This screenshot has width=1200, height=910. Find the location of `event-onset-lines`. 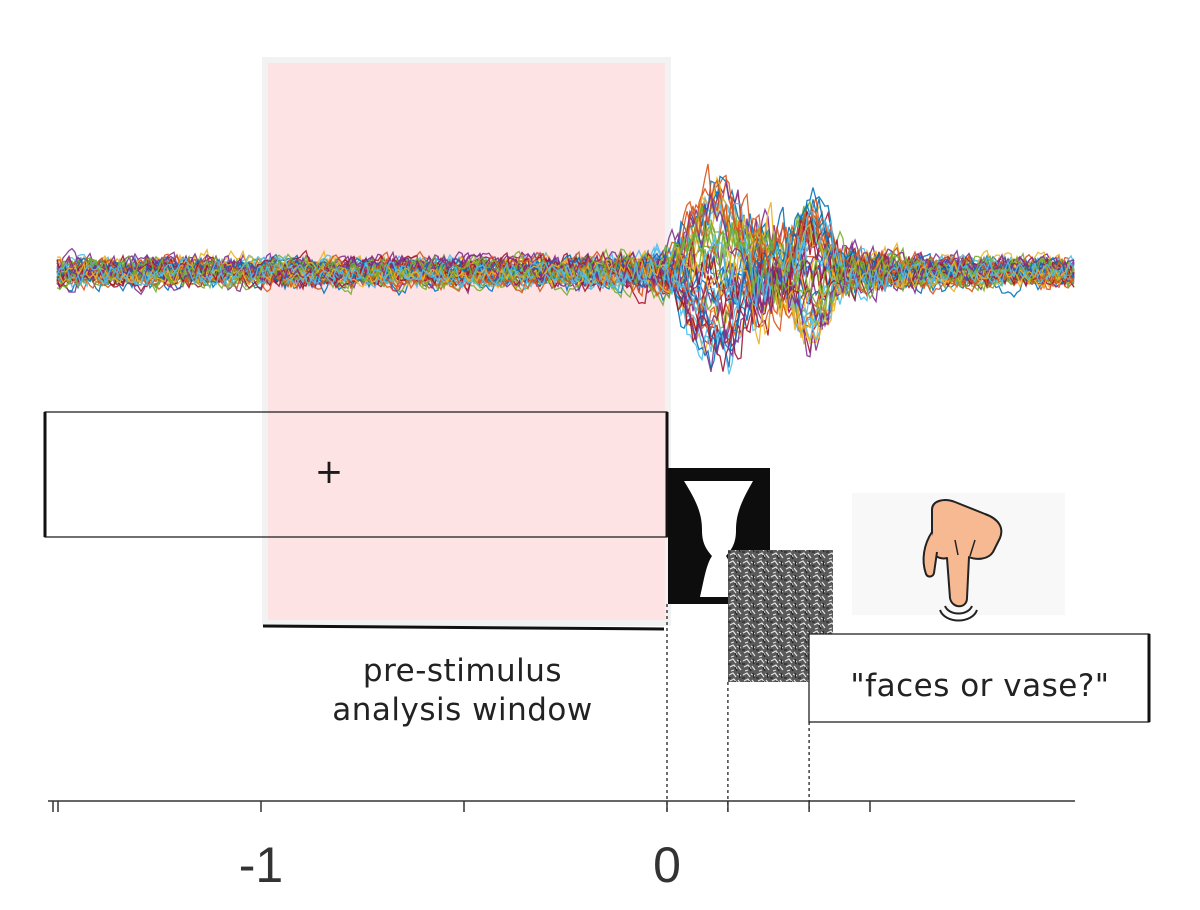

event-onset-lines is located at coordinates (738, 708).